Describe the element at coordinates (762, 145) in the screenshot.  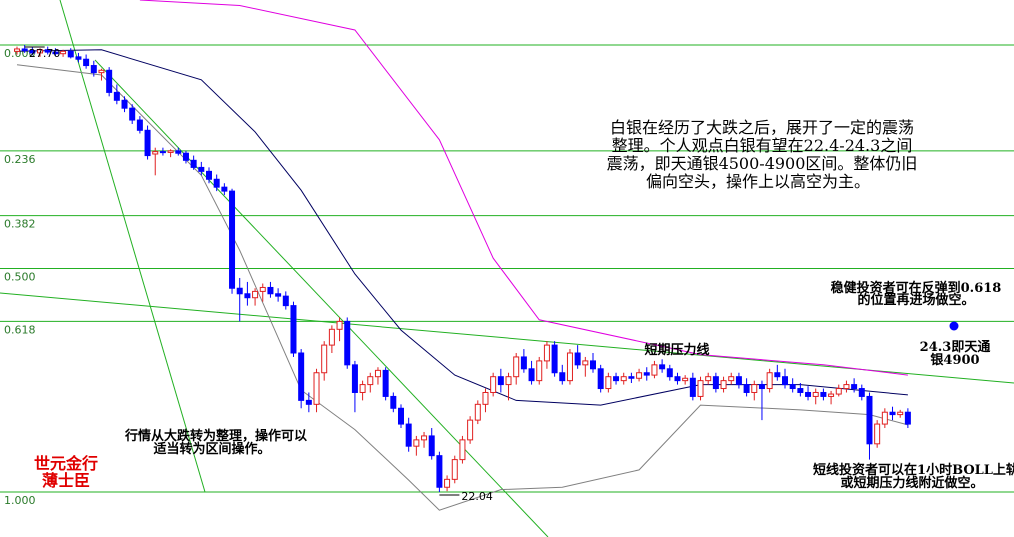
I see `note-line: 整理。个人观点白银有望在22.4-24.3之间` at that location.